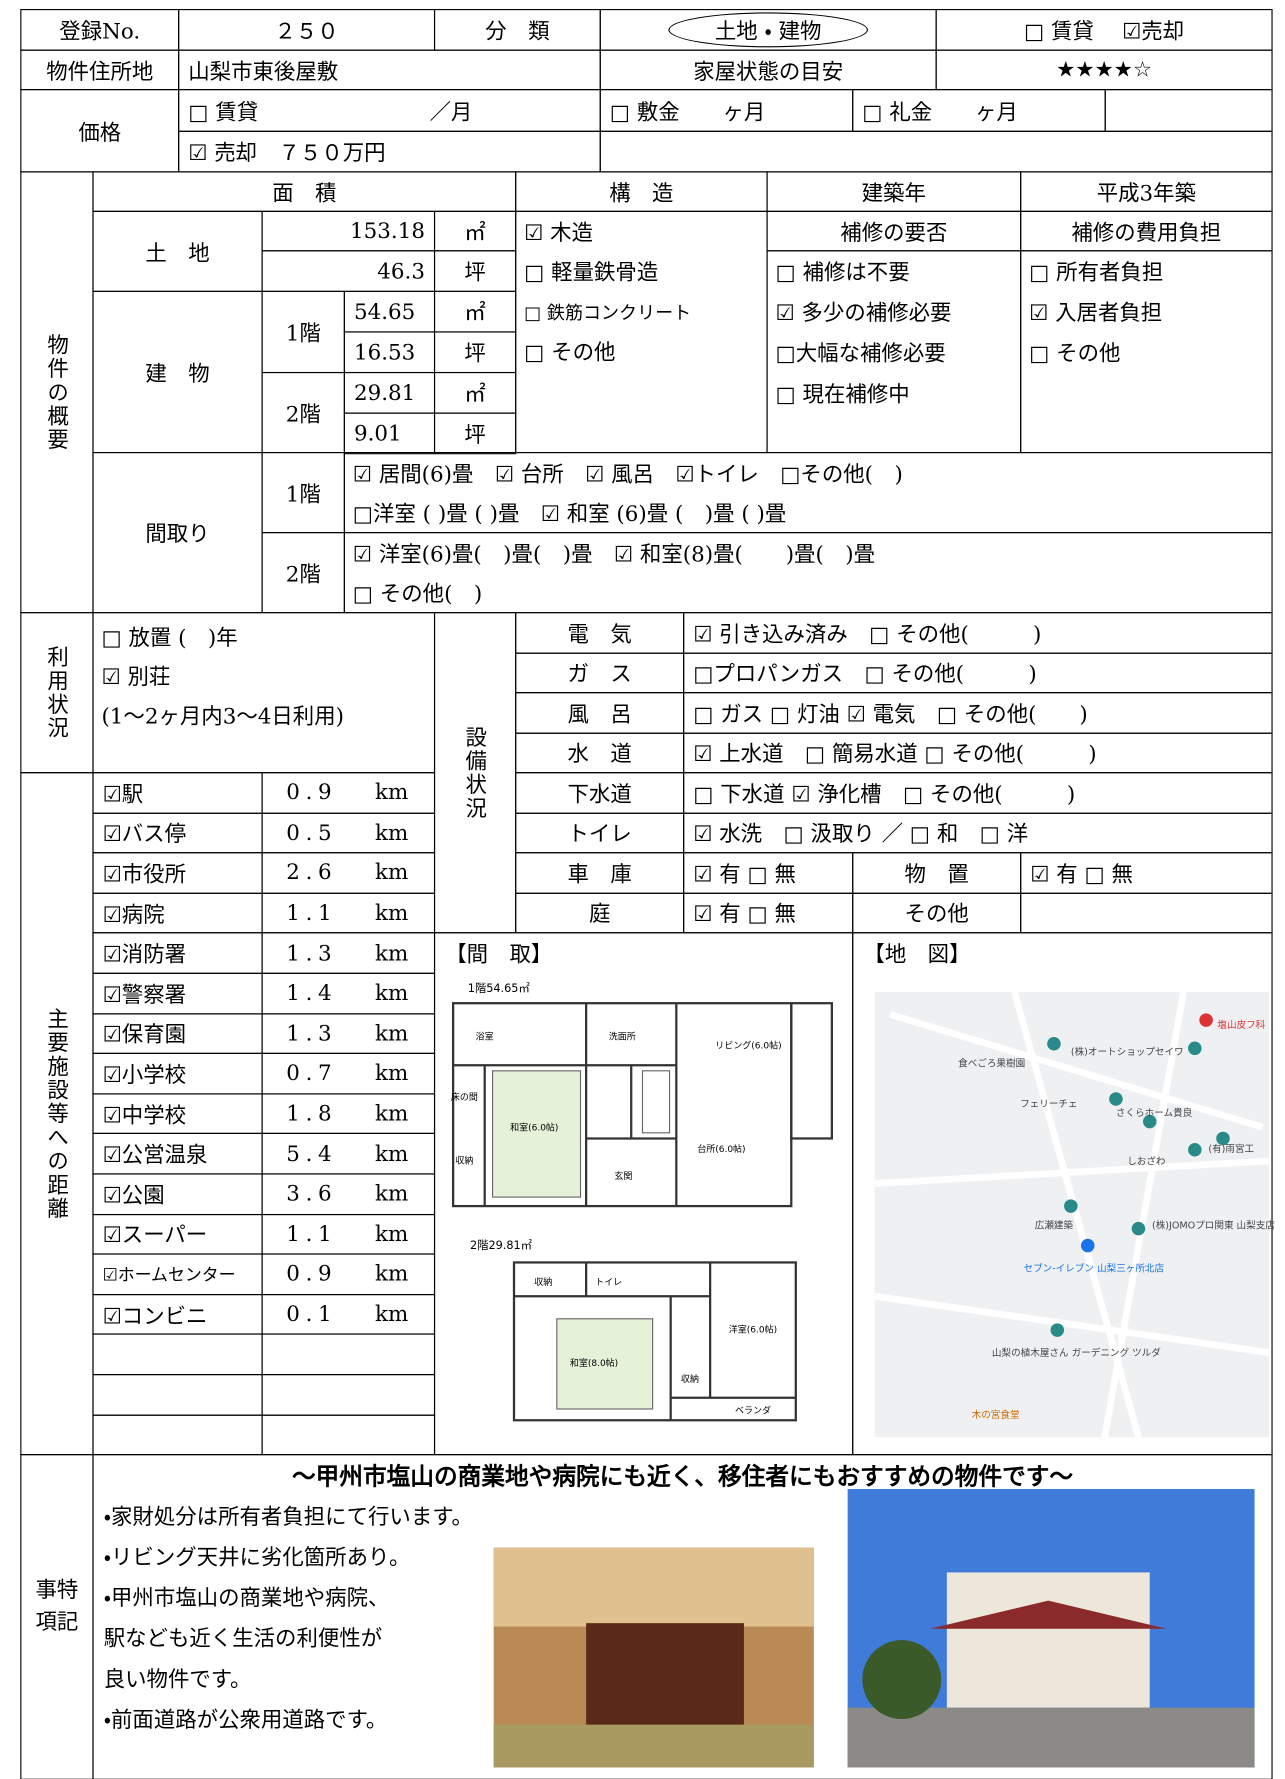 The height and width of the screenshot is (1779, 1285). I want to click on label: 下水道, so click(600, 793).